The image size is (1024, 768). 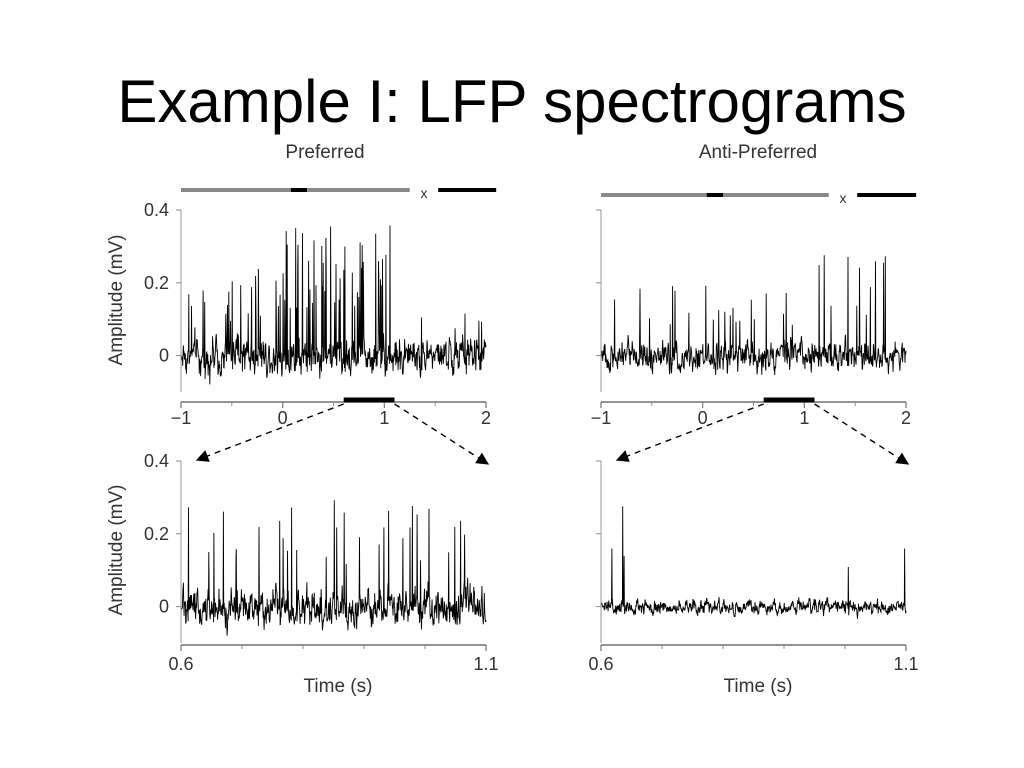 I want to click on y-axis-label-bottom: Amplitude (mV), so click(x=116, y=550).